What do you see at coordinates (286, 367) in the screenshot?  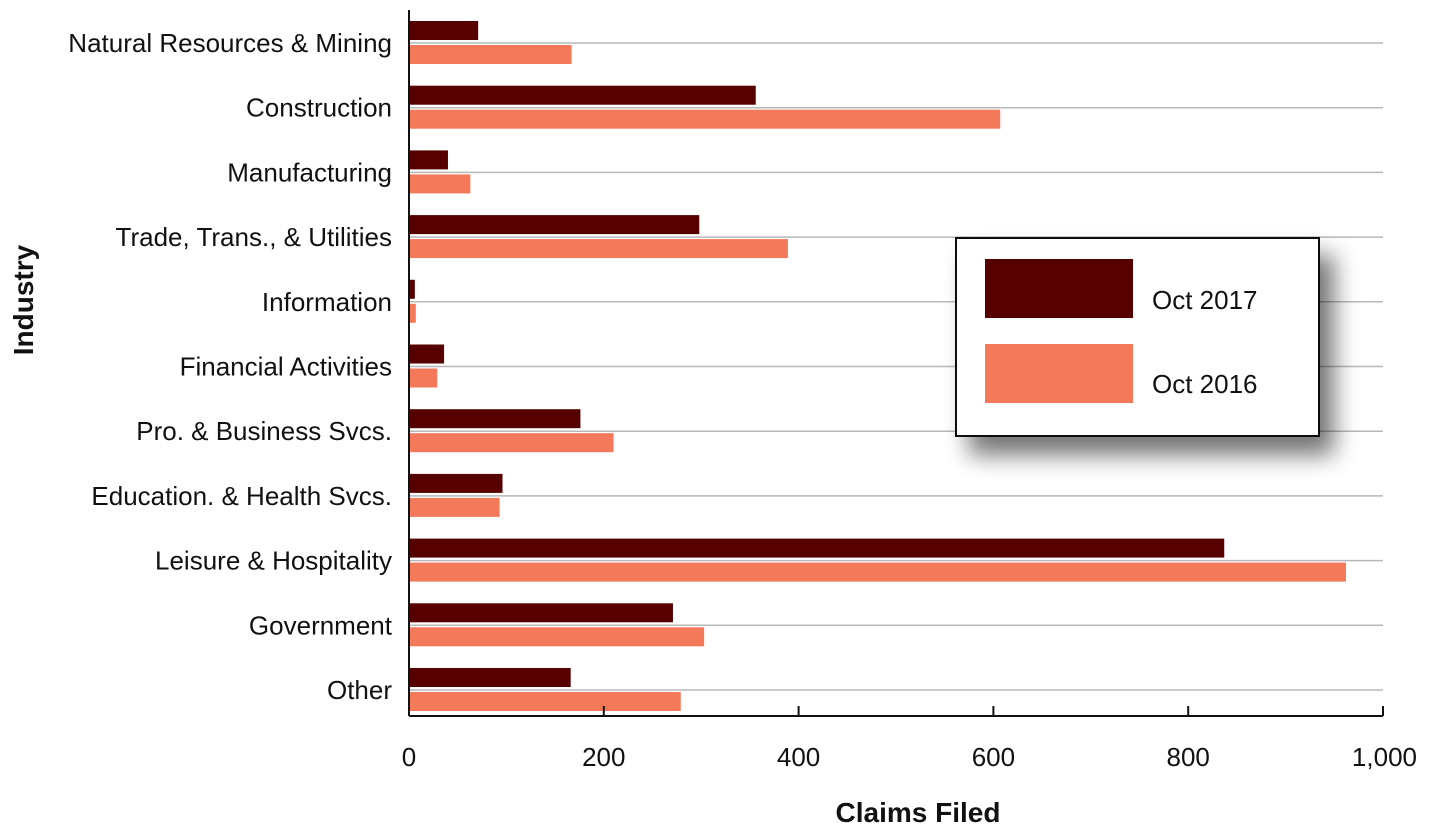 I see `category-label: Financial Activities` at bounding box center [286, 367].